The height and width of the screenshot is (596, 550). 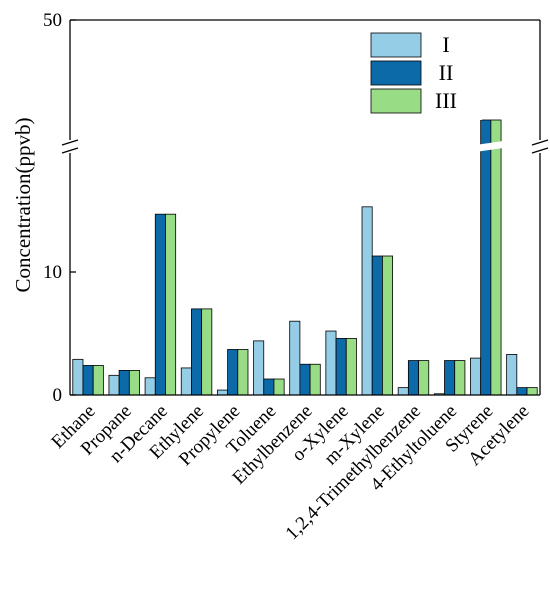 I want to click on bar-I-Toluene, so click(x=259, y=368).